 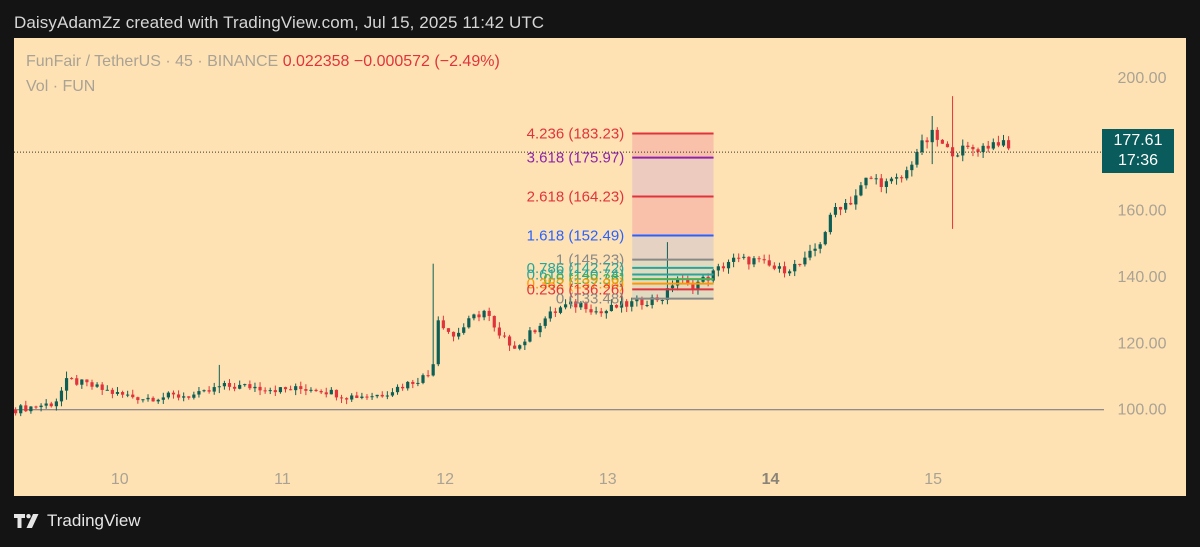 I want to click on volume-legend: Vol · FUN, so click(x=61, y=86).